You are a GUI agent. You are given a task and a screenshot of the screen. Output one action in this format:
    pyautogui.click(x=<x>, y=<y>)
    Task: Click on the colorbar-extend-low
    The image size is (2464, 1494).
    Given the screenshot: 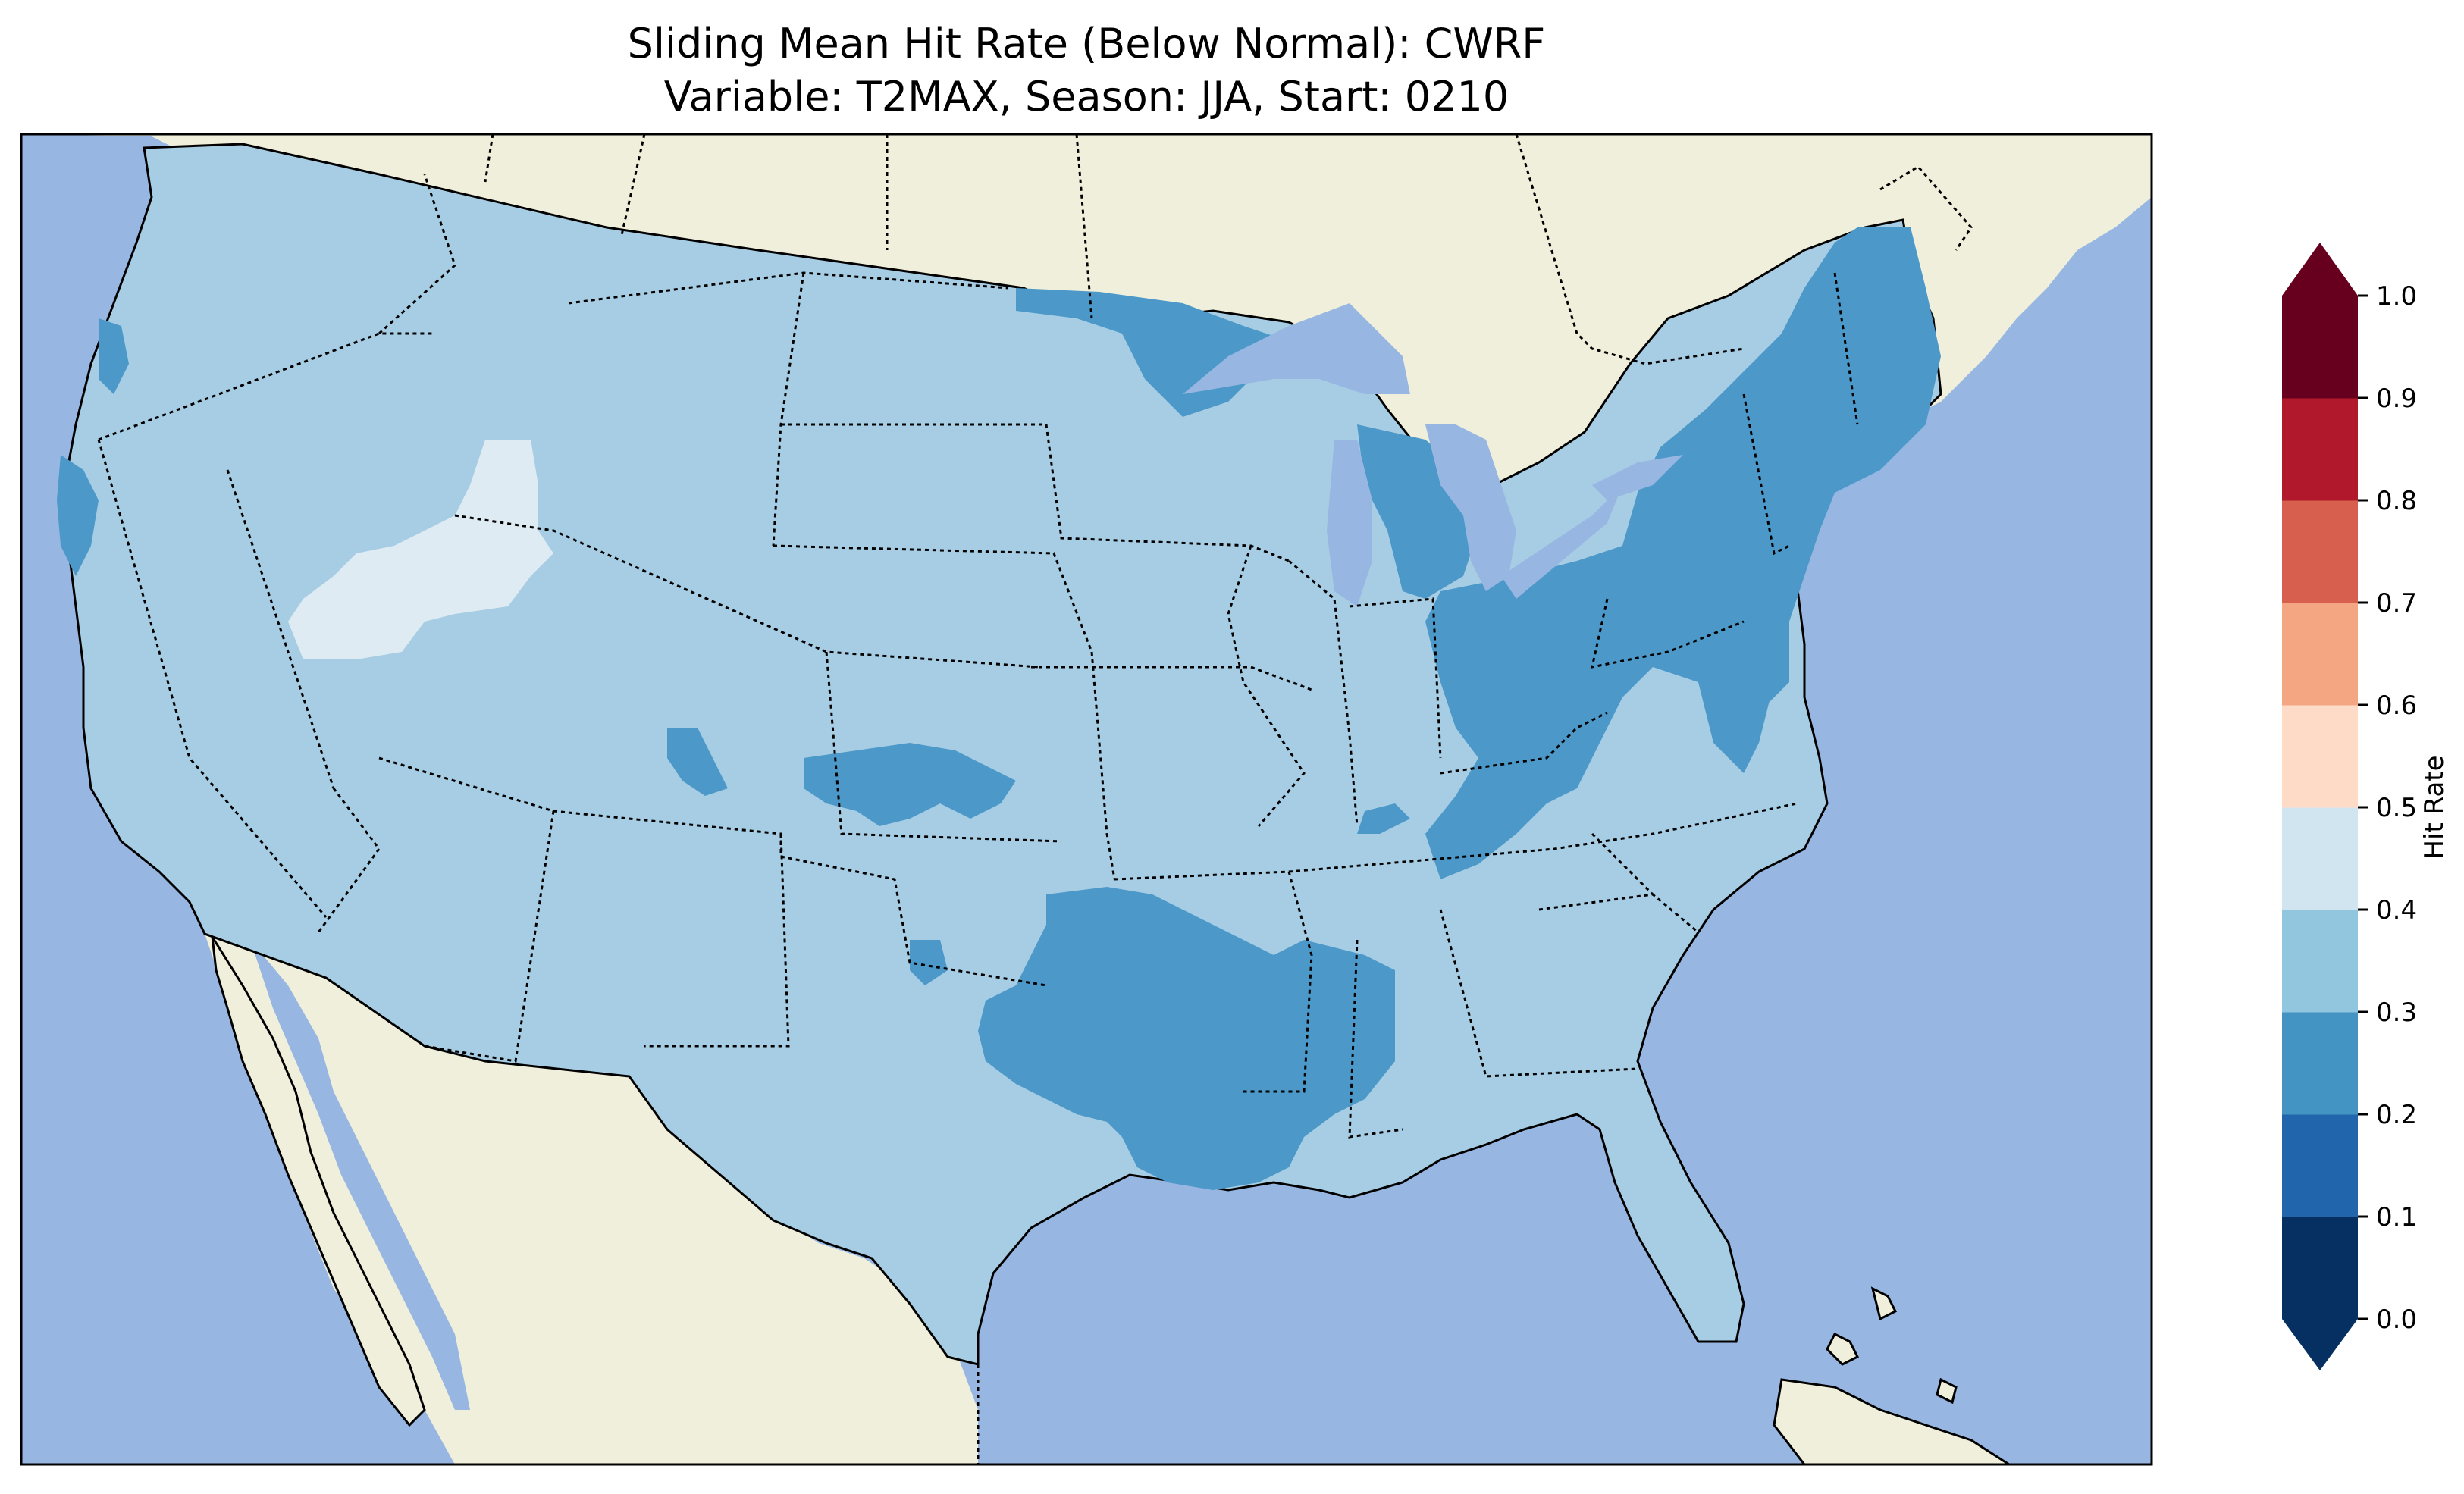 What is the action you would take?
    pyautogui.click(x=2320, y=1344)
    